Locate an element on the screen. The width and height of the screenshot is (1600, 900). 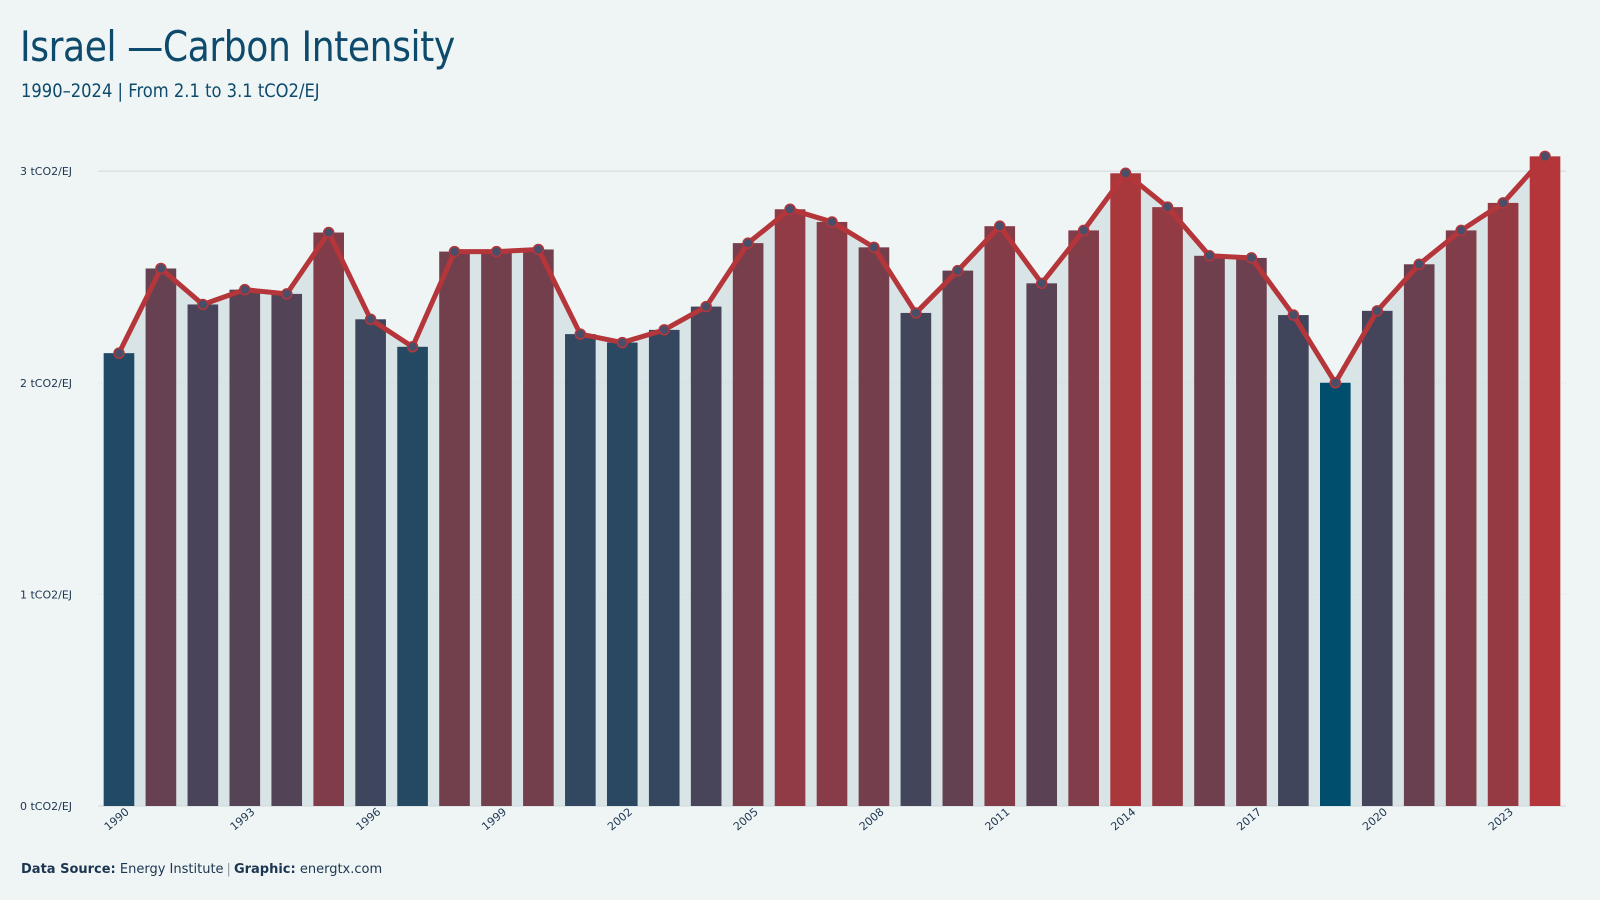
bar-2004 is located at coordinates (706, 556).